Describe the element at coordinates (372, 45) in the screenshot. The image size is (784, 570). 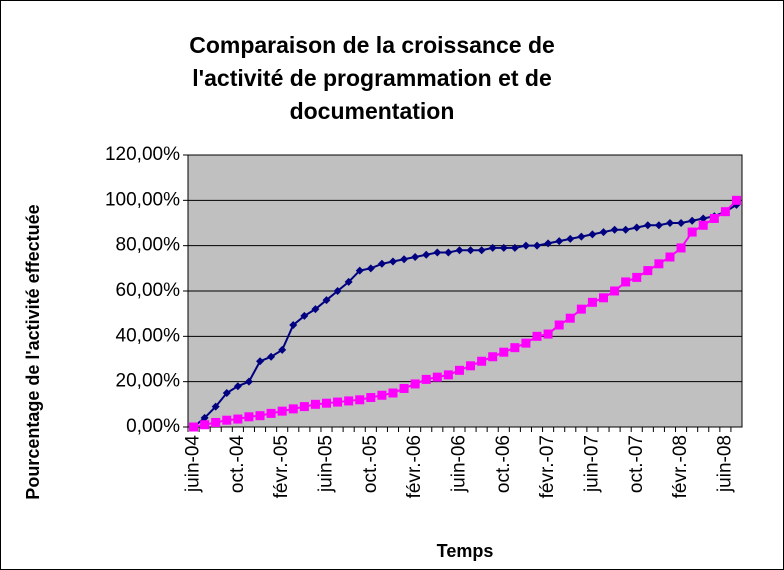
I see `chart-title: Comparaison de la croissance de` at that location.